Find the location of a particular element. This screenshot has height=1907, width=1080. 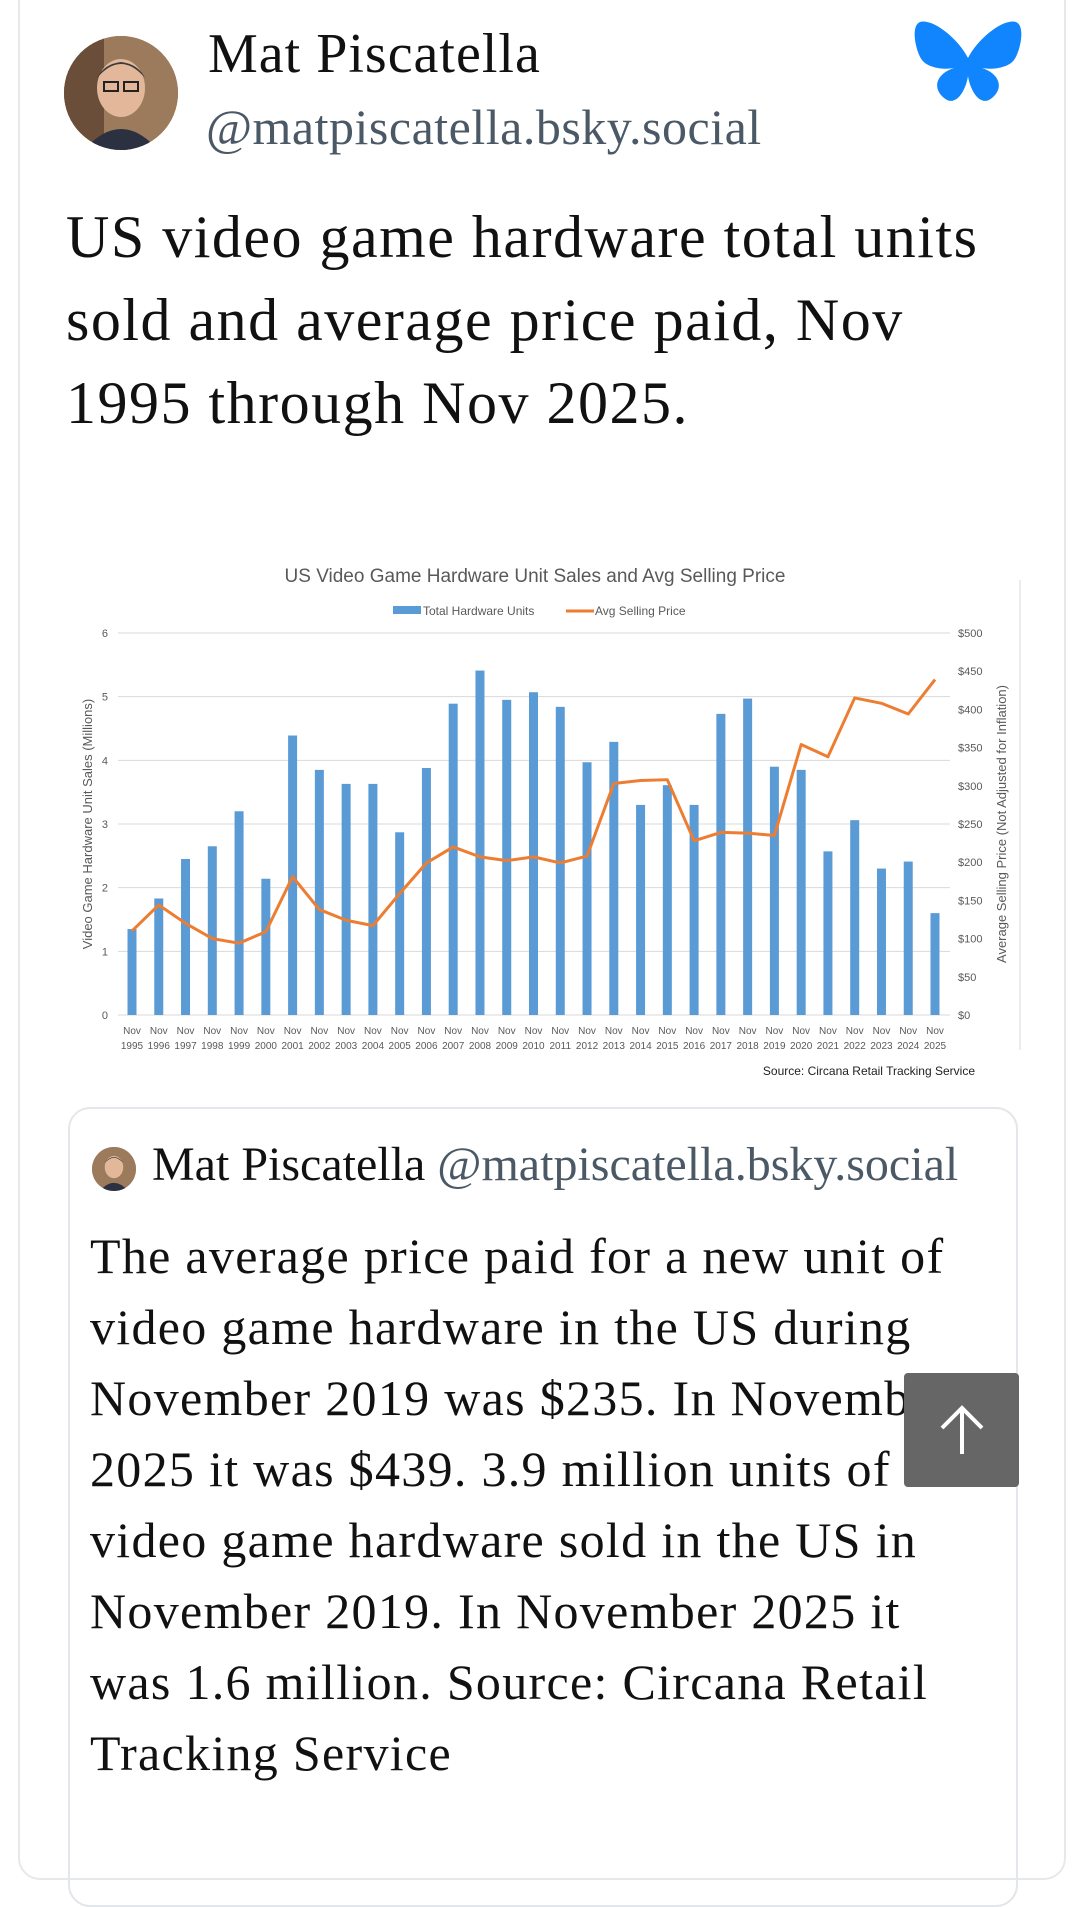

x-tick-year: 2016 is located at coordinates (694, 1046).